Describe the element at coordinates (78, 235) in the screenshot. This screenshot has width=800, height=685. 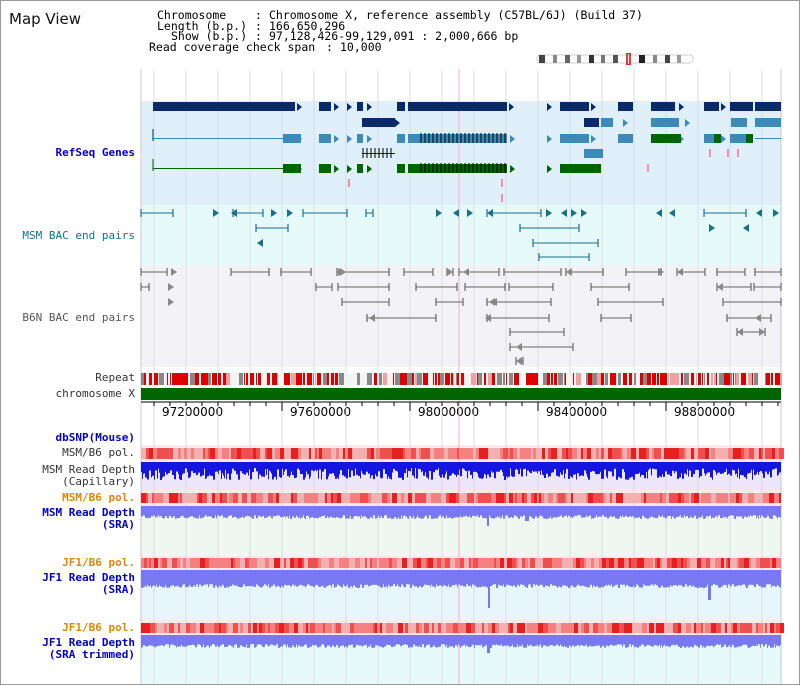
I see `track-label-msm-bac: MSM BAC end pairs` at that location.